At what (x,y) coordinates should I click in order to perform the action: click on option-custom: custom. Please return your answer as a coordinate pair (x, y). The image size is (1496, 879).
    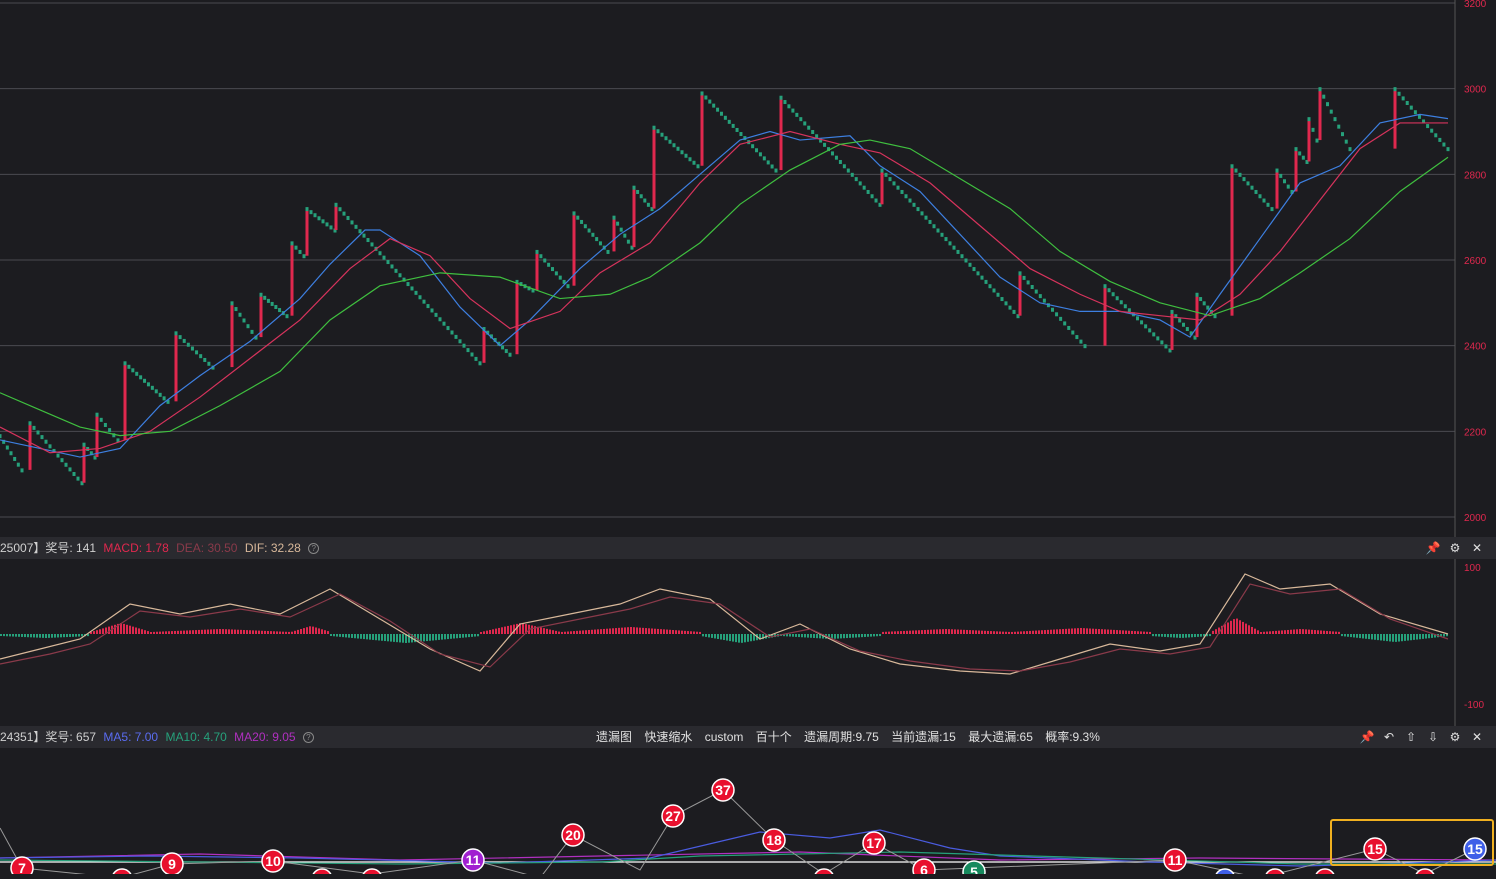
    Looking at the image, I should click on (724, 737).